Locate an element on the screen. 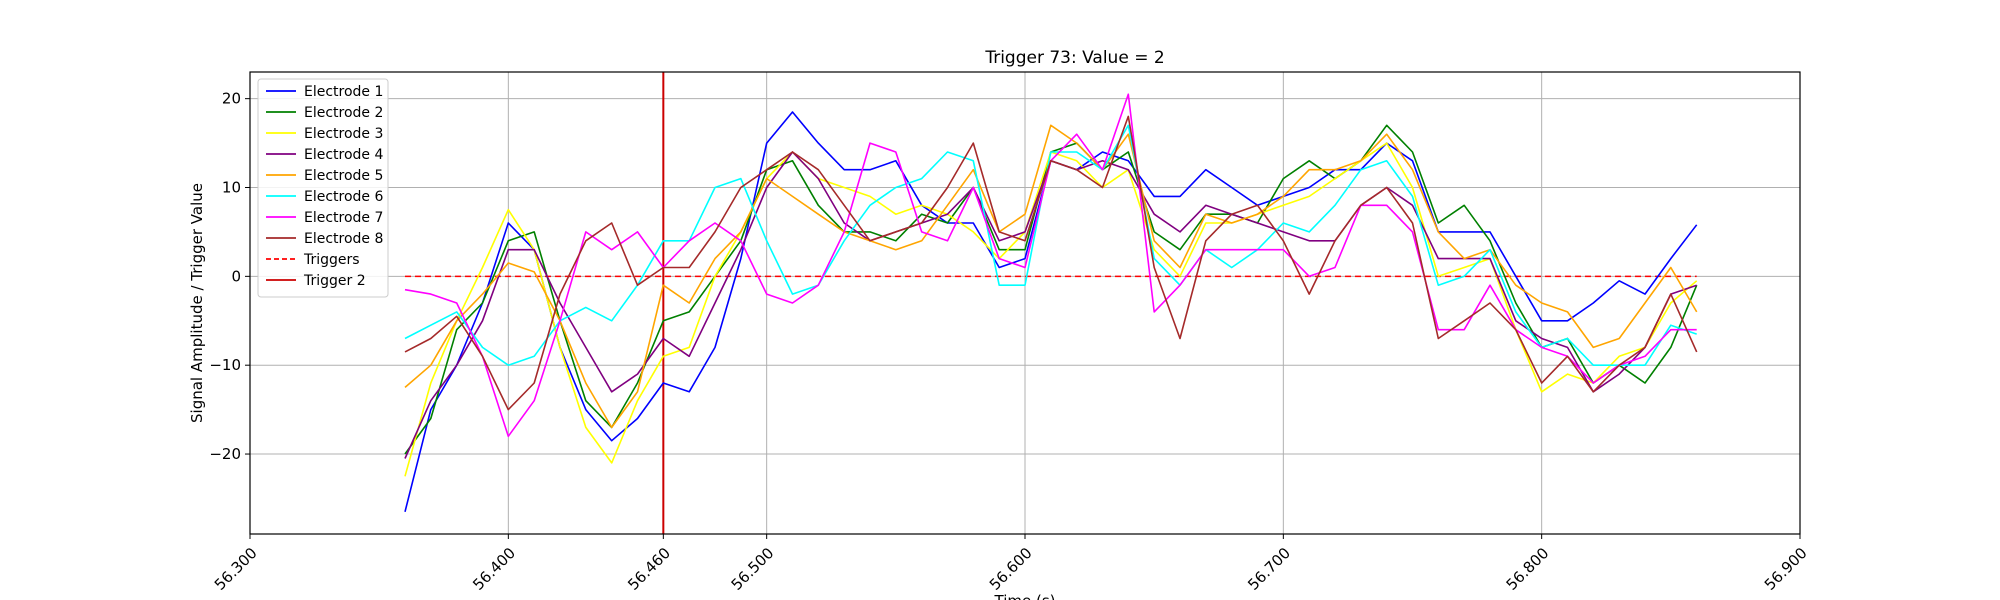  legend-label: Electrode 4 is located at coordinates (343, 155).